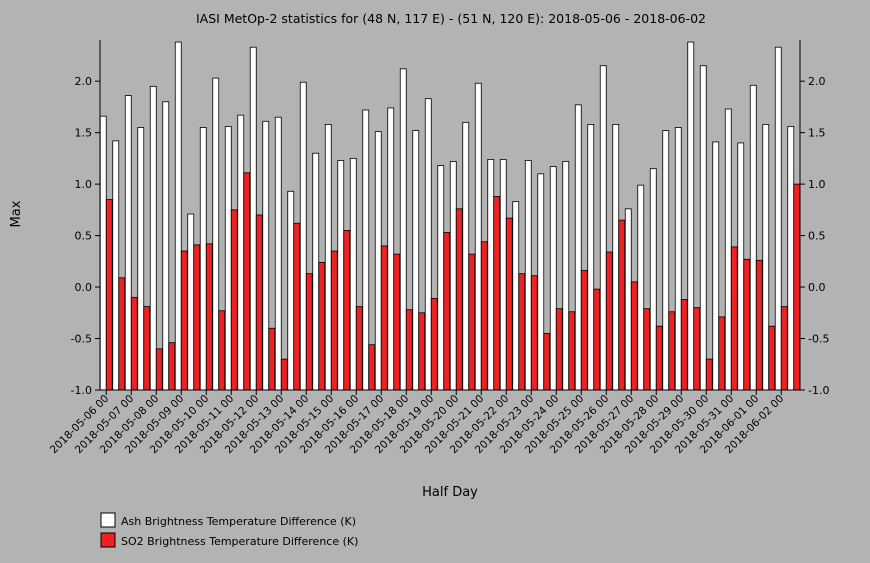  Describe the element at coordinates (84, 236) in the screenshot. I see `ytick-label-left-3: 0.5` at that location.